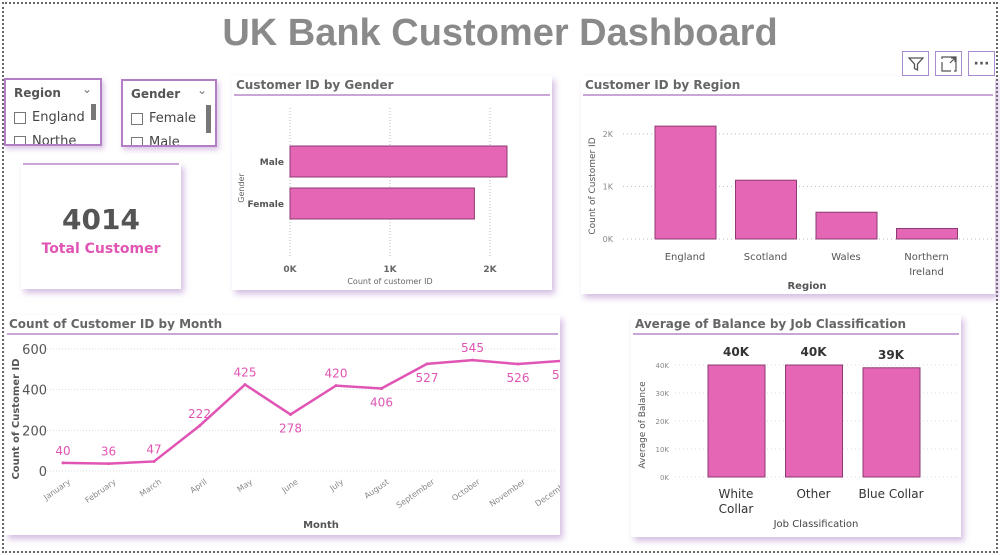  I want to click on category-label: Blue Collar, so click(890, 494).